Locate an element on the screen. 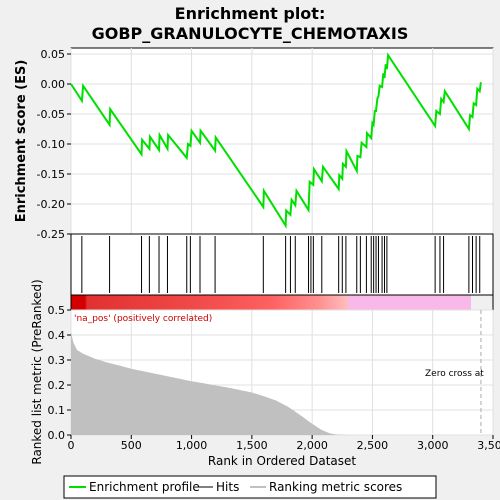 The width and height of the screenshot is (500, 500). es-ytick-label: -0.10 is located at coordinates (51, 144).